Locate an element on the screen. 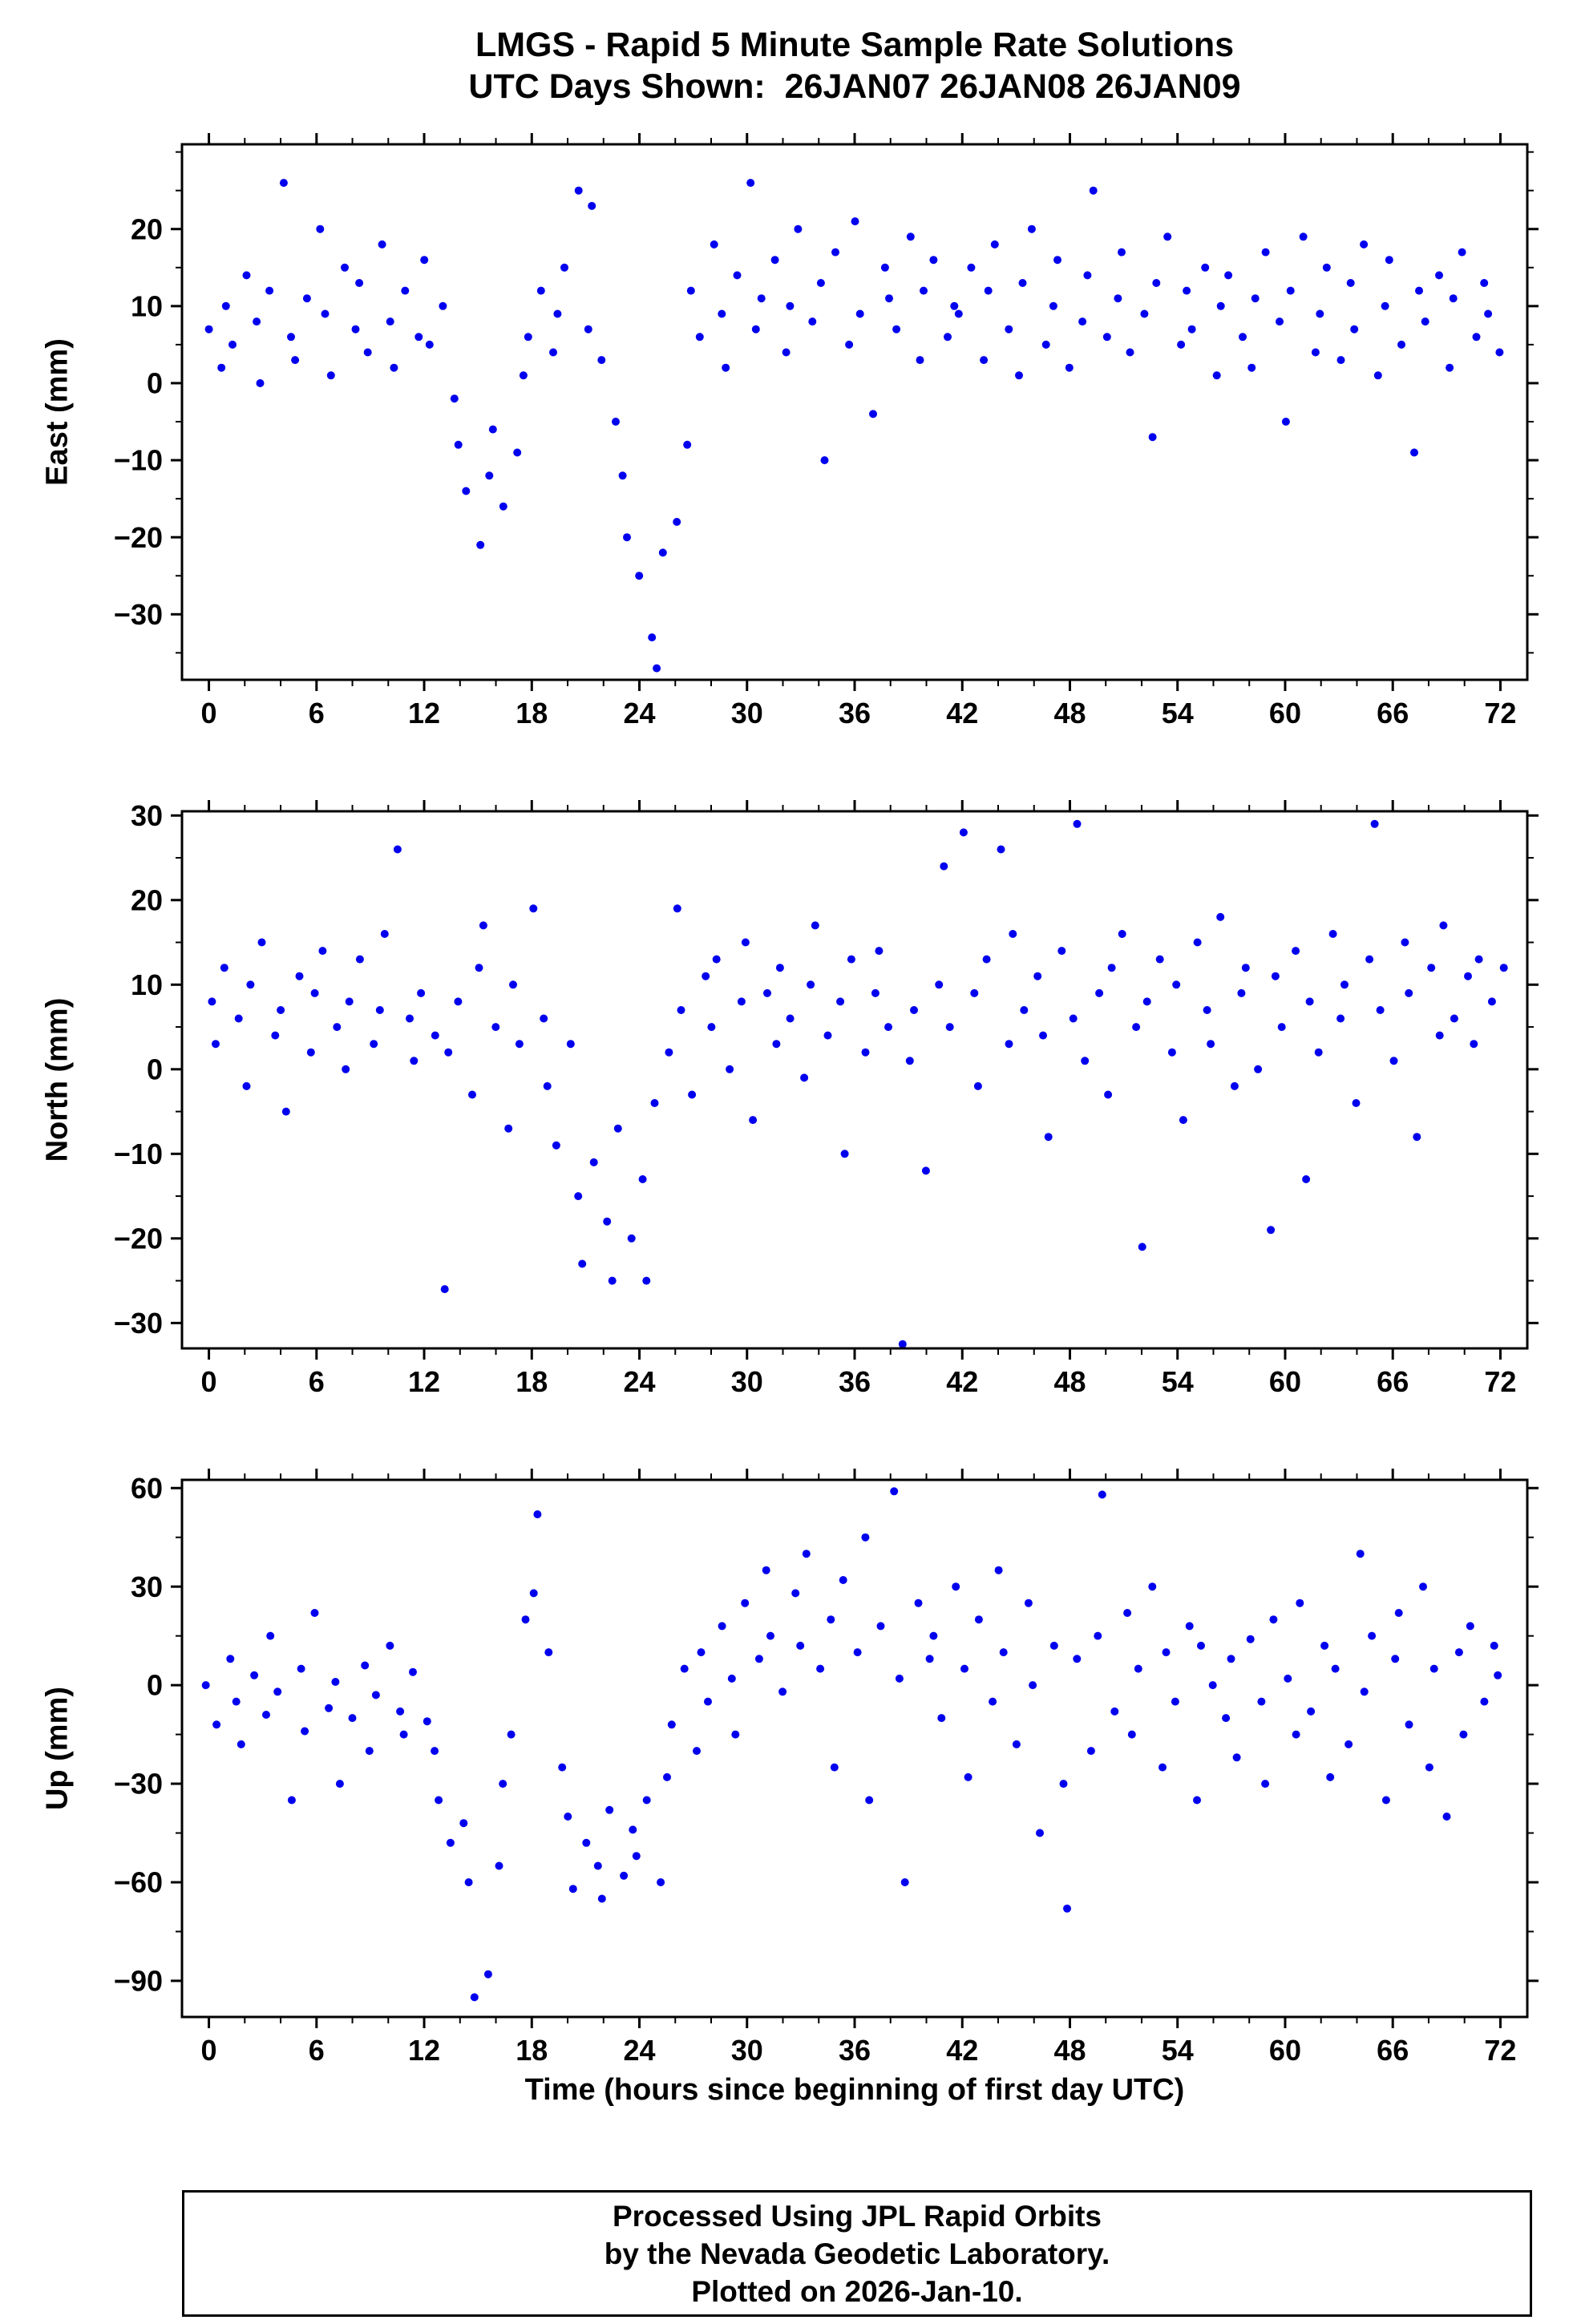 This screenshot has width=1573, height=2324. y-axis-label-east: East (mm) is located at coordinates (57, 412).